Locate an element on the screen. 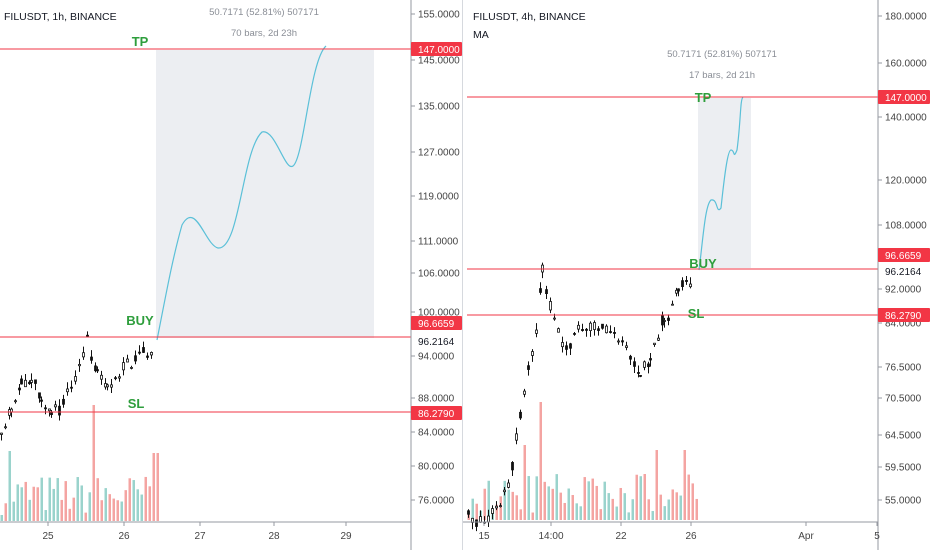  buy-label: BUY is located at coordinates (140, 320).